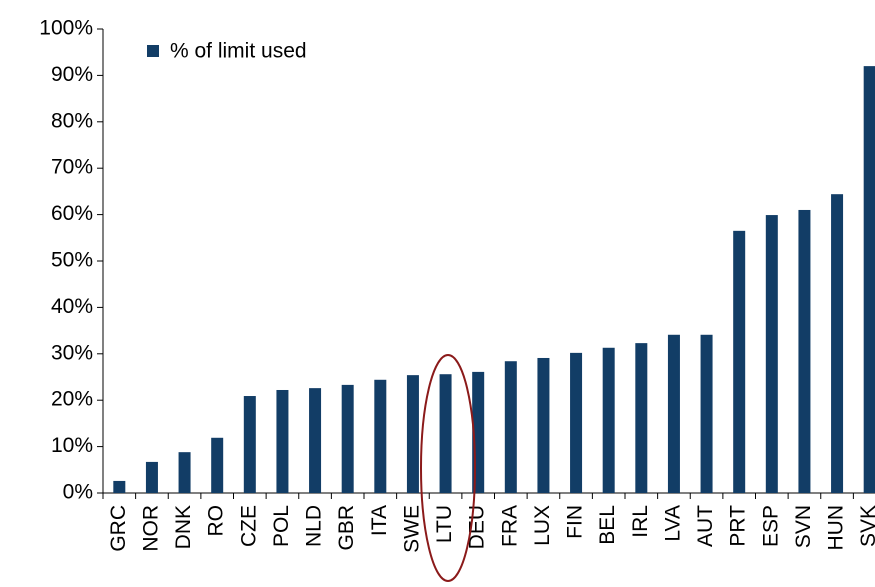 The image size is (875, 587). I want to click on x-tick-label: BEL, so click(607, 525).